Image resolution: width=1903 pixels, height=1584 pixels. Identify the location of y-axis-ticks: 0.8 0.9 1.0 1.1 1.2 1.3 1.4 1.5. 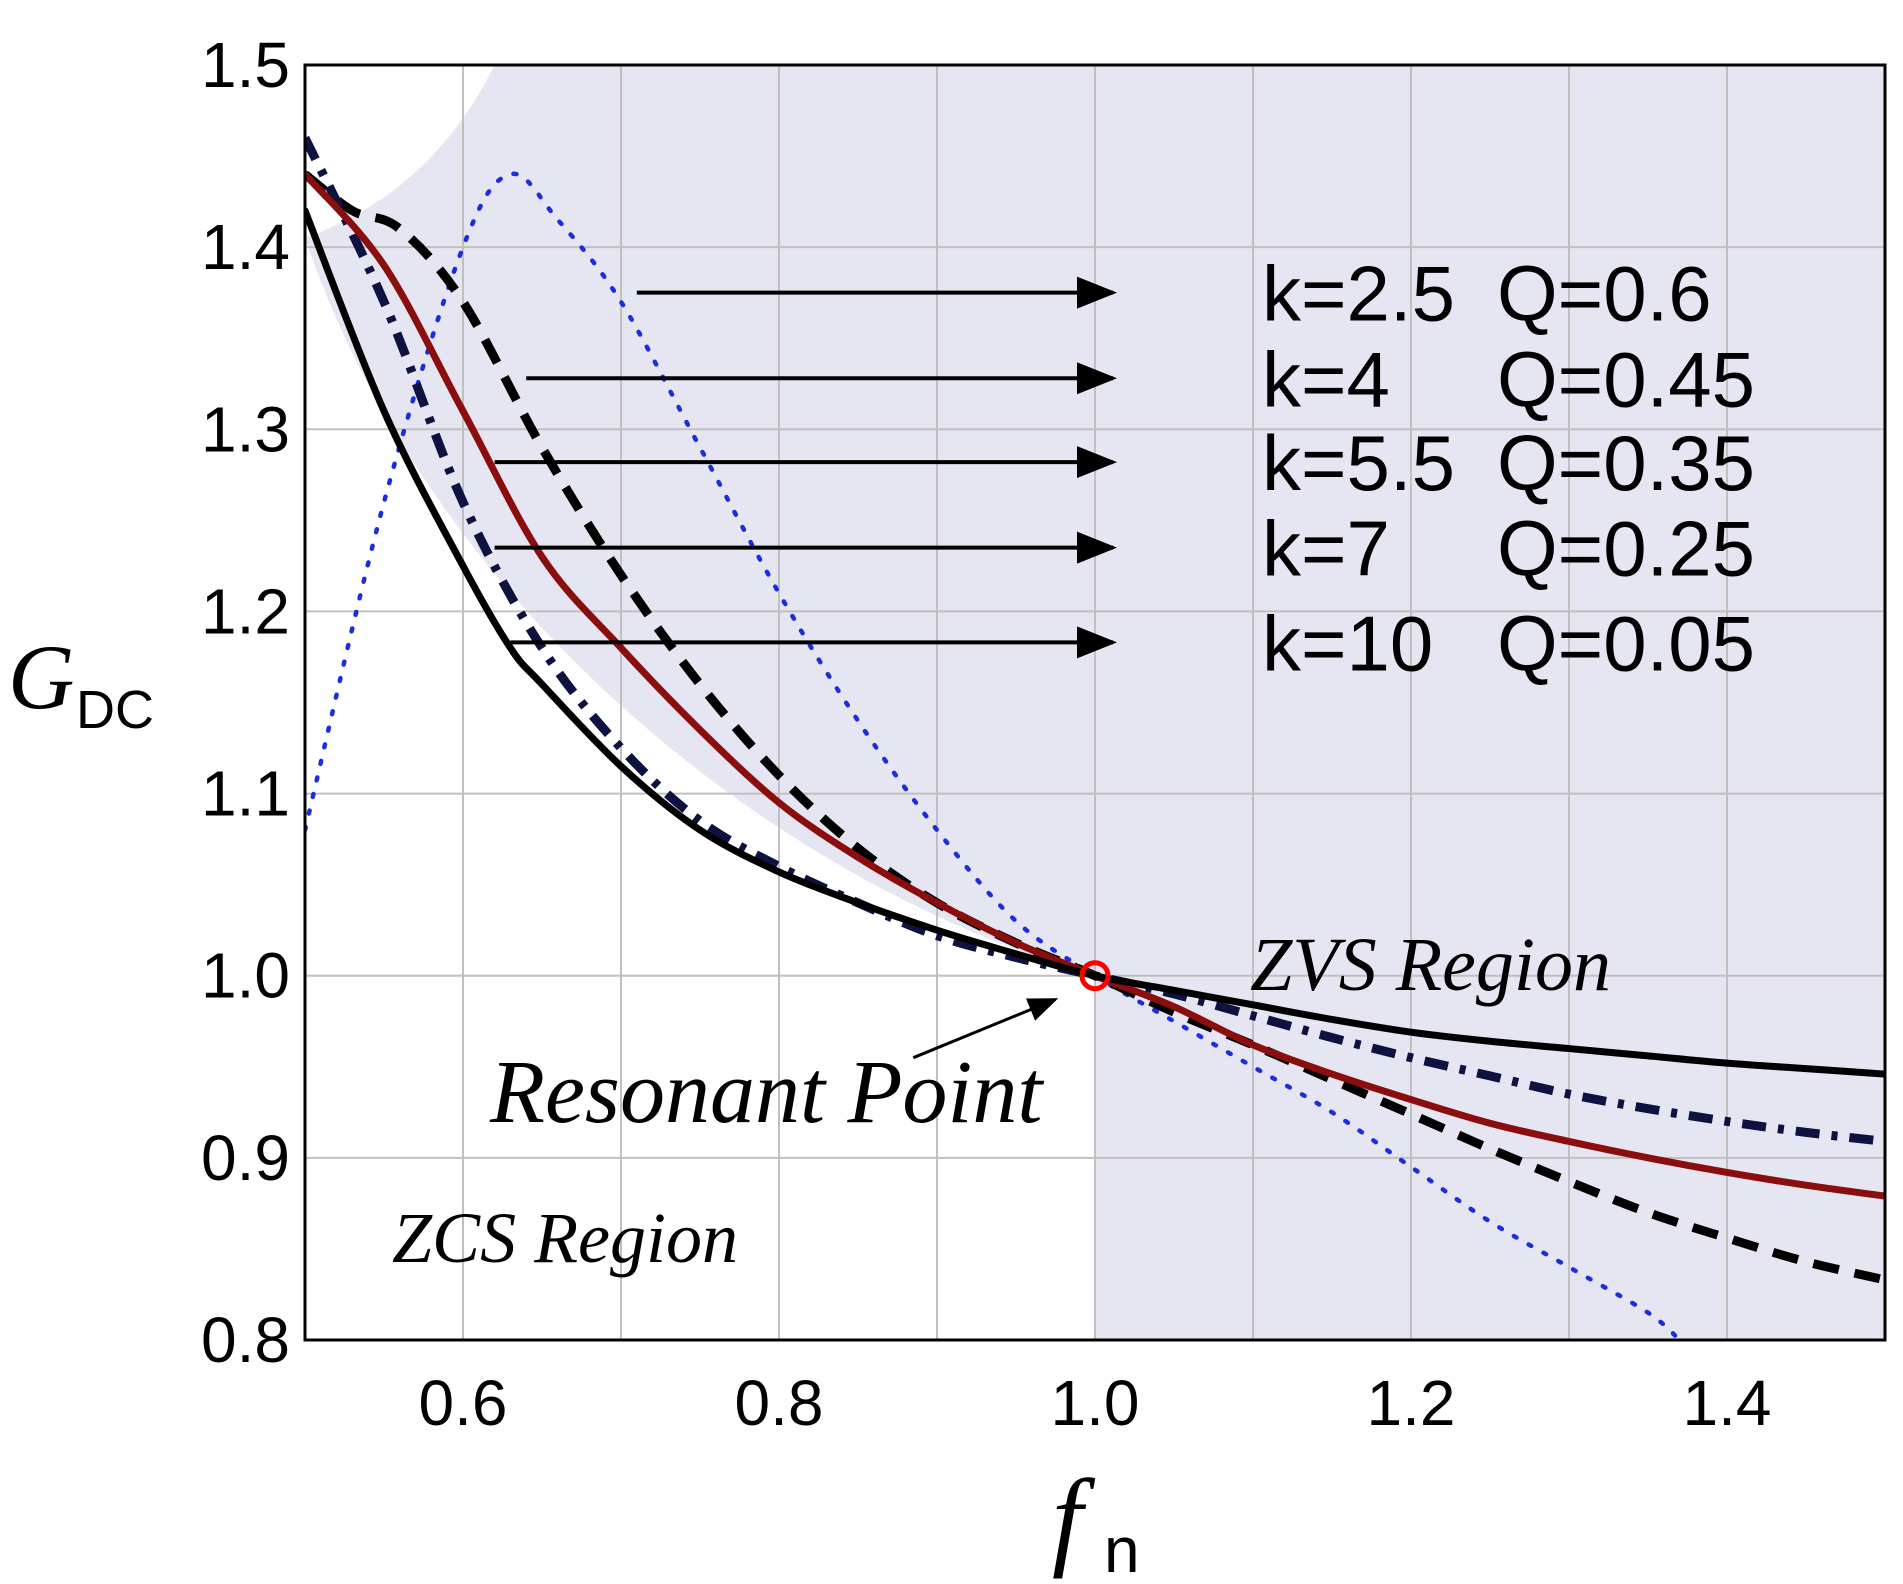
(245, 702).